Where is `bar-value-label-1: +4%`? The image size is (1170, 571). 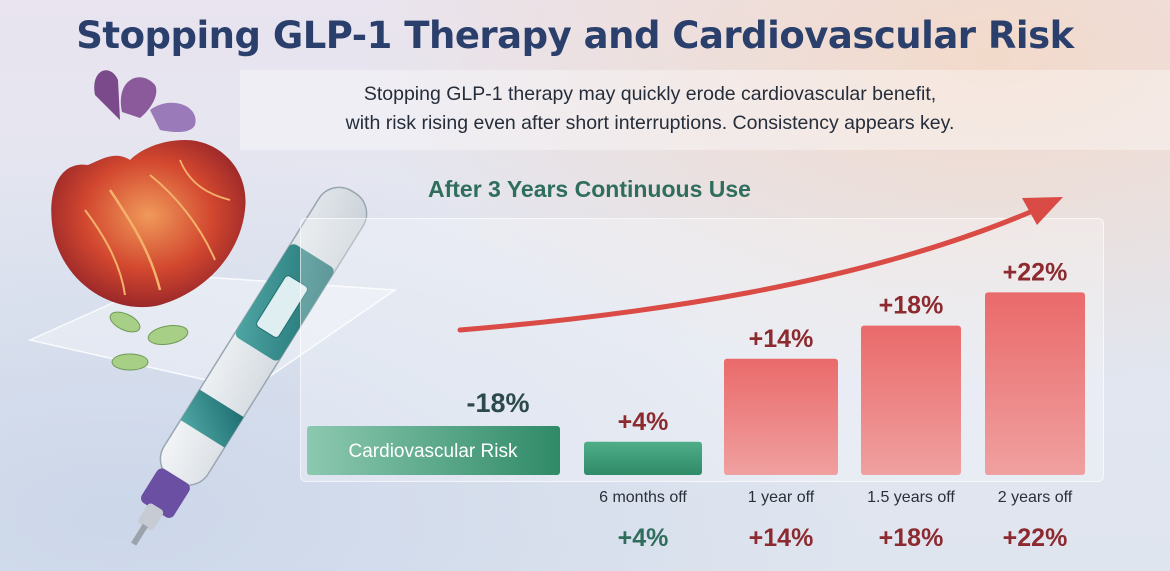 bar-value-label-1: +4% is located at coordinates (643, 422).